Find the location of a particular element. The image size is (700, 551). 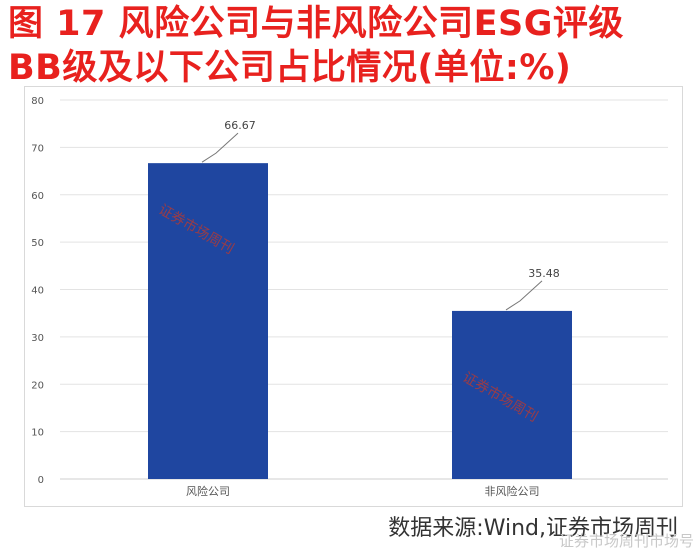

y-tick-label: 0 is located at coordinates (41, 480).